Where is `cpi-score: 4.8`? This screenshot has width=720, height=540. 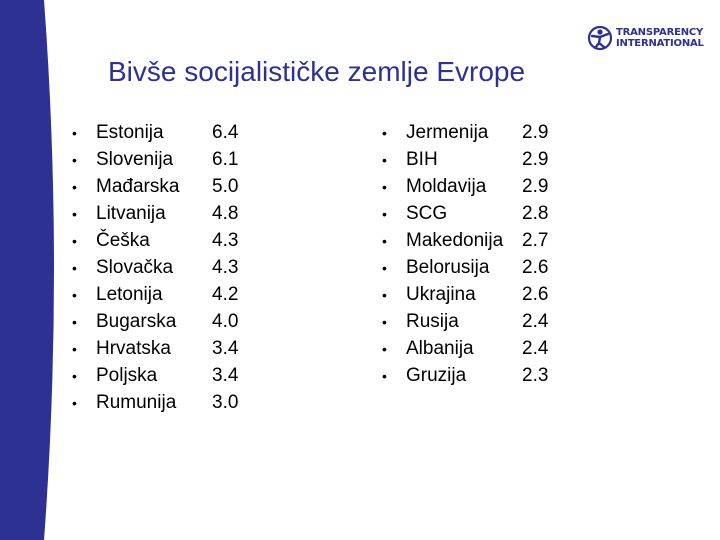 cpi-score: 4.8 is located at coordinates (225, 213).